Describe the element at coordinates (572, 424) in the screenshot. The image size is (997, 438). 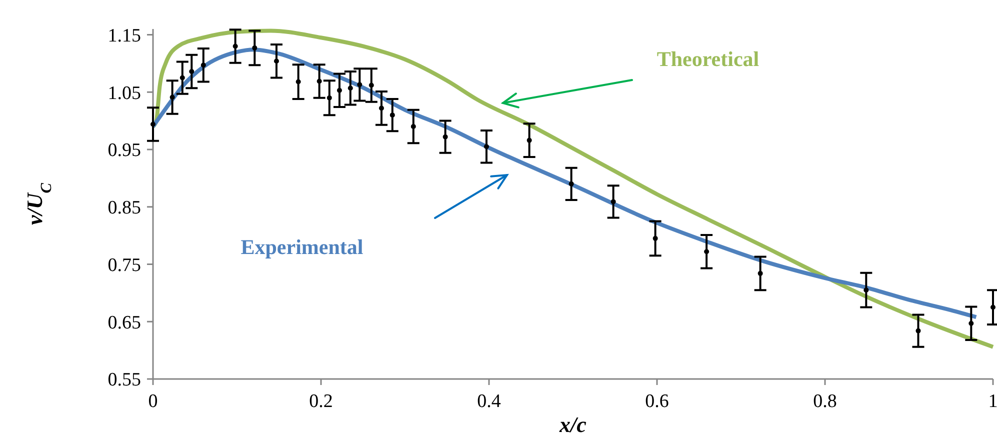
I see `x-axis-title: x/c` at that location.